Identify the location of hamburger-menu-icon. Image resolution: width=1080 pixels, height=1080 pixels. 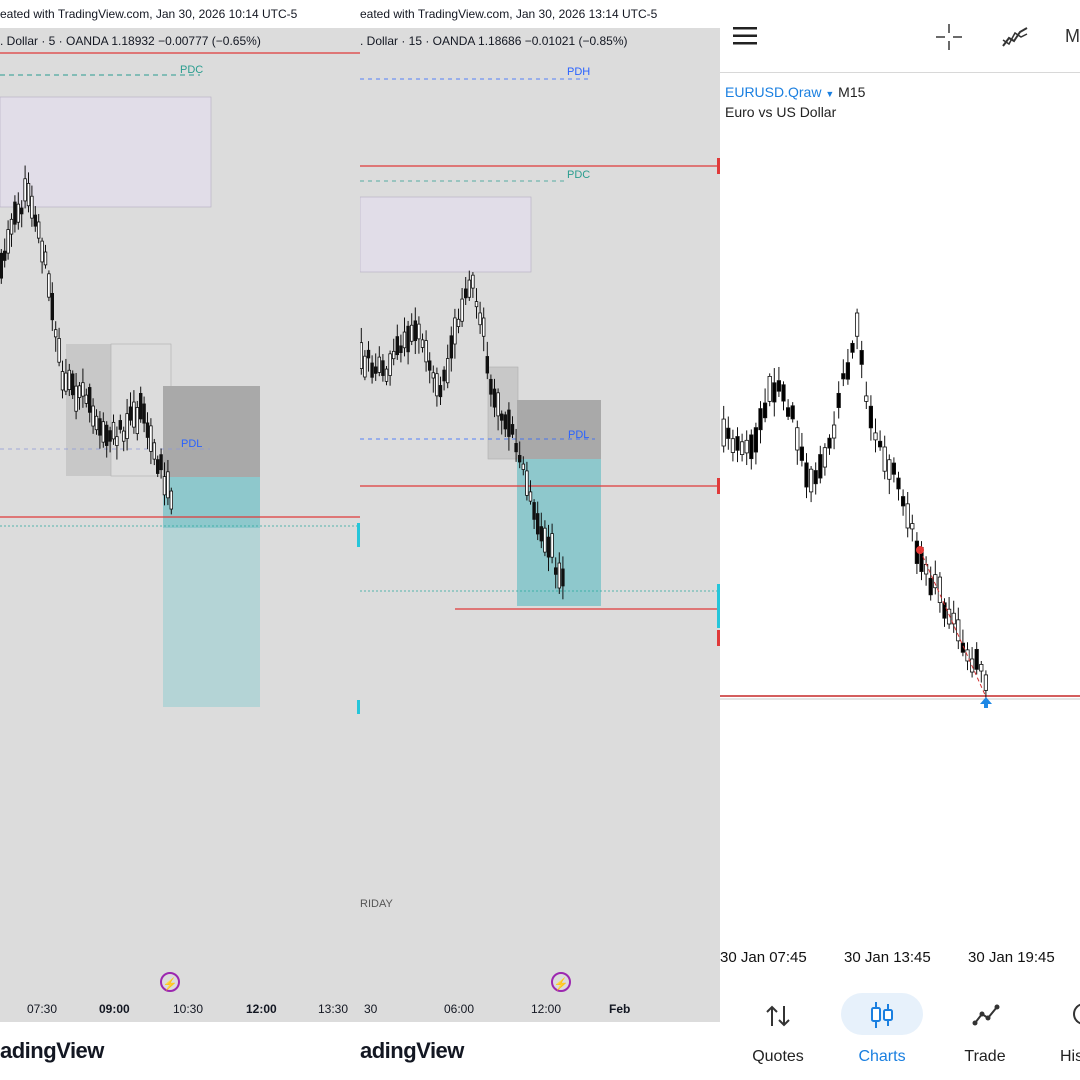
(745, 36).